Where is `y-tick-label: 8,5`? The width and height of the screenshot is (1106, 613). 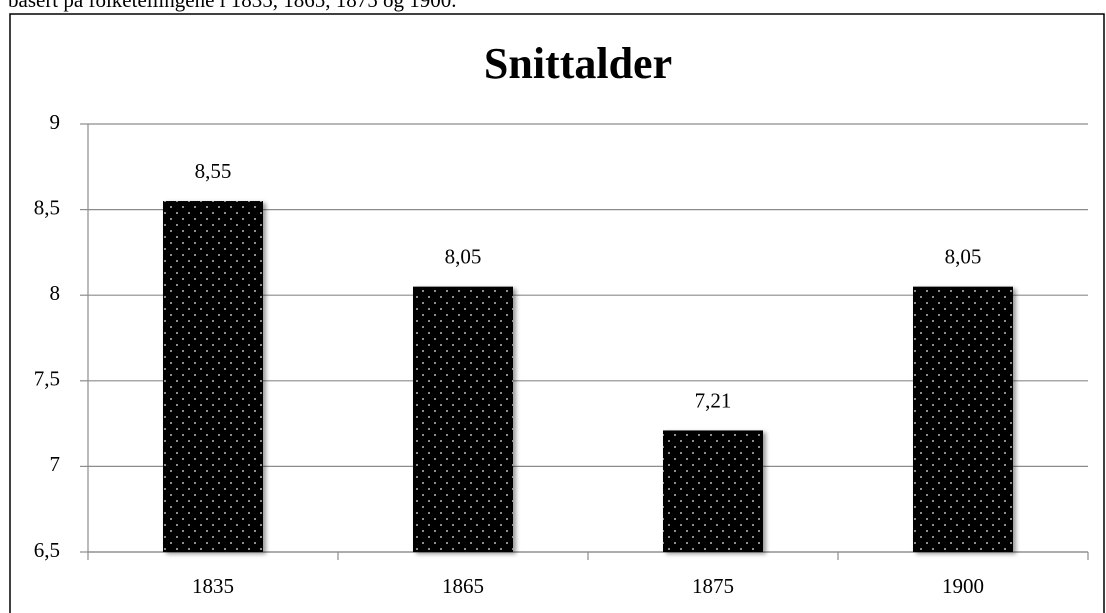
y-tick-label: 8,5 is located at coordinates (47, 207).